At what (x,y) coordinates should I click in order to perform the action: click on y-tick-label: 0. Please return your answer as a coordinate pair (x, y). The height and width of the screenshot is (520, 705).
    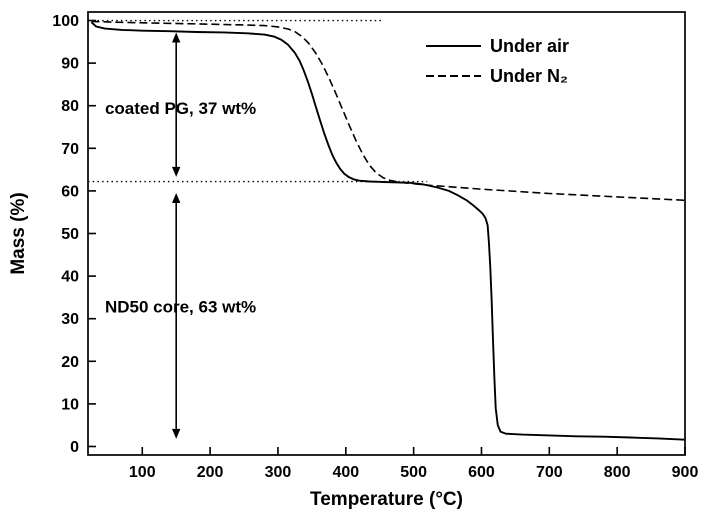
    Looking at the image, I should click on (74, 447).